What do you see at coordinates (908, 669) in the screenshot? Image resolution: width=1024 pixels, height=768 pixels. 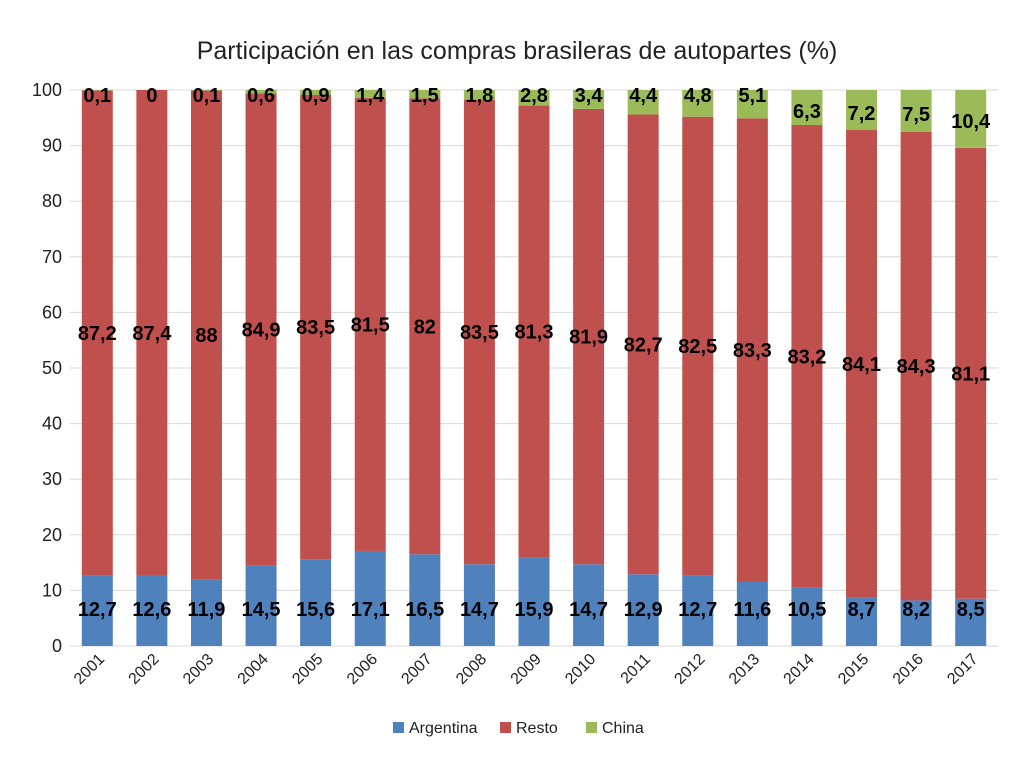 I see `x-tick-label: 2016` at bounding box center [908, 669].